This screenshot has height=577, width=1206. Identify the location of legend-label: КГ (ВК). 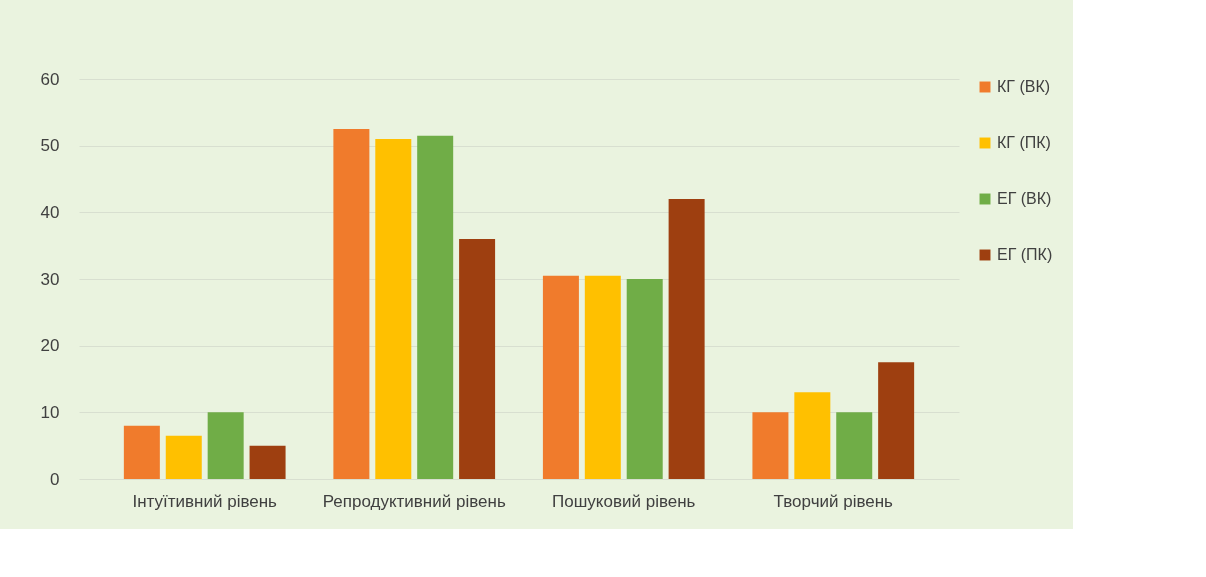
(1024, 86).